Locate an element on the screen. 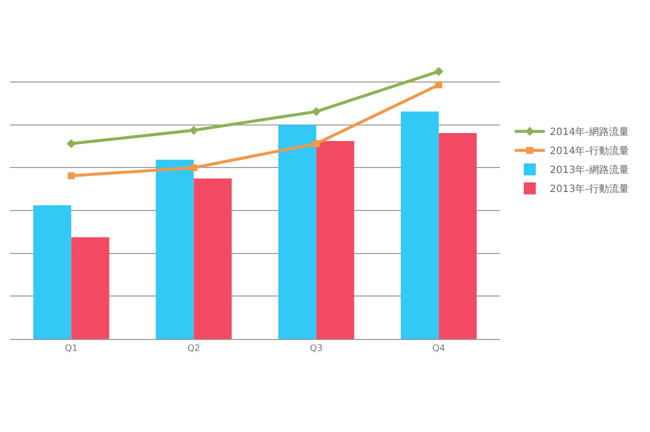 The height and width of the screenshot is (432, 650). x-tick-label: Q2 is located at coordinates (193, 349).